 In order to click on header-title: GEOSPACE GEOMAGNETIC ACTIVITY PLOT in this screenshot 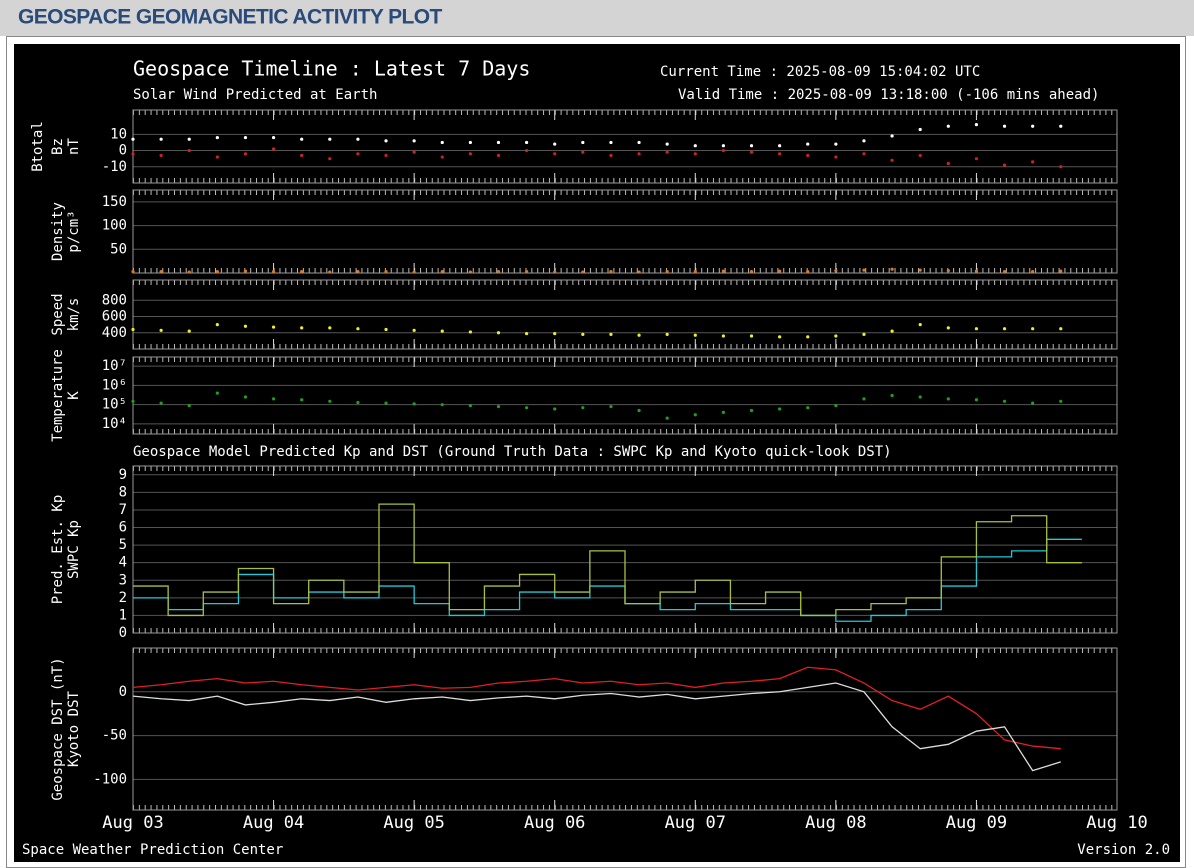, I will do `click(230, 17)`.